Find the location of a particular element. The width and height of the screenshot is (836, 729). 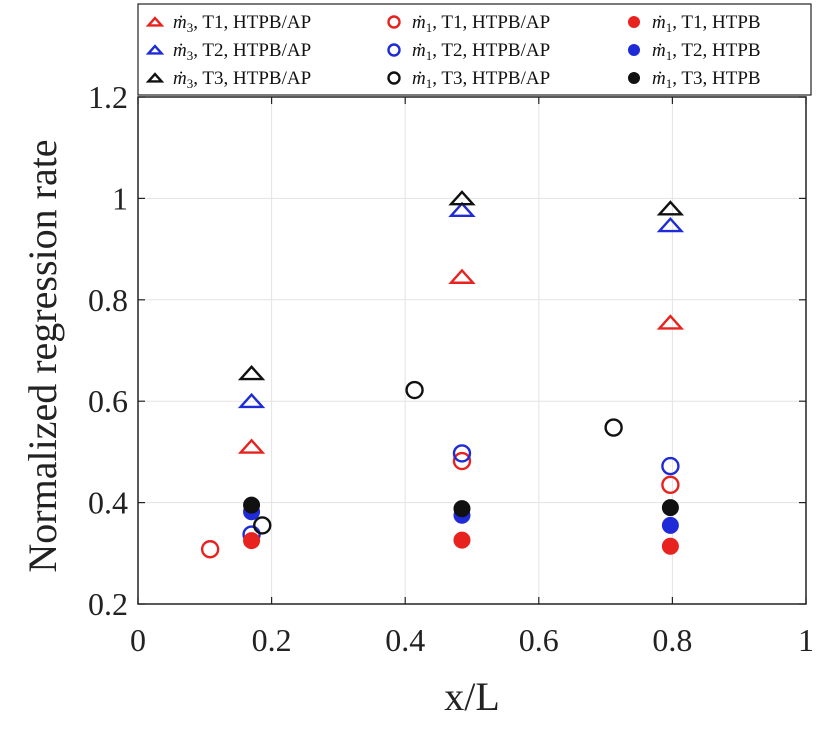

x-tick-labels: 0 0.2 0.4 0.6 0.8 1 is located at coordinates (472, 640).